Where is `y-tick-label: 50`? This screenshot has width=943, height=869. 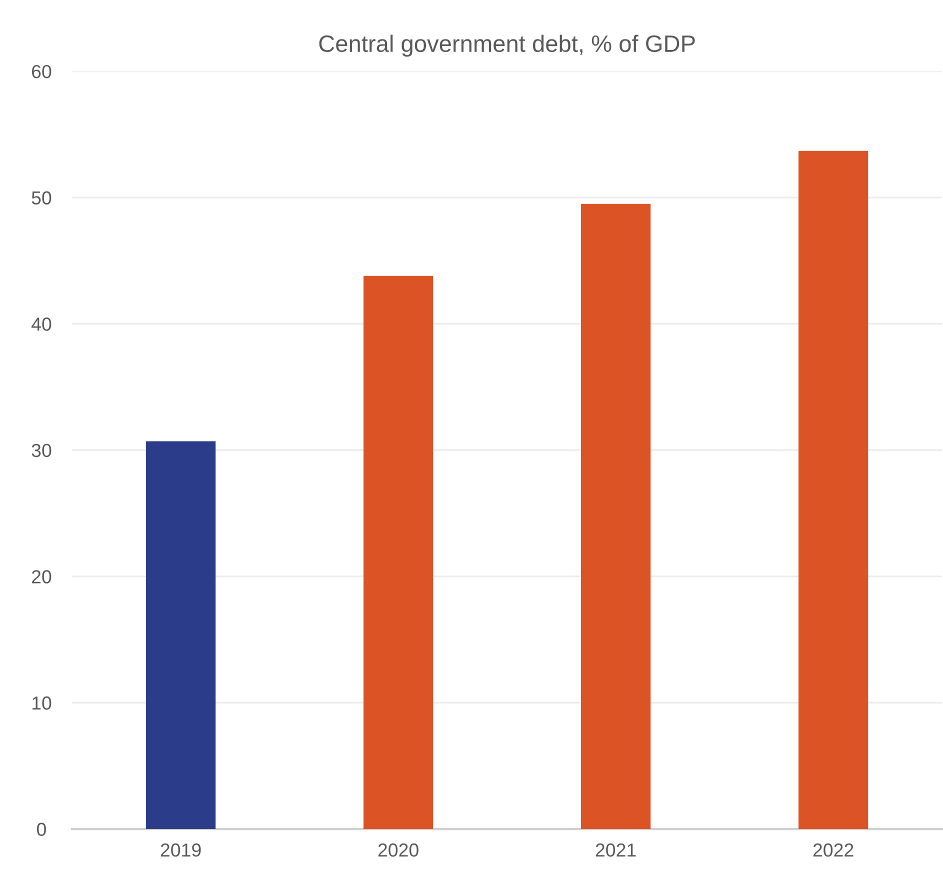 y-tick-label: 50 is located at coordinates (42, 198).